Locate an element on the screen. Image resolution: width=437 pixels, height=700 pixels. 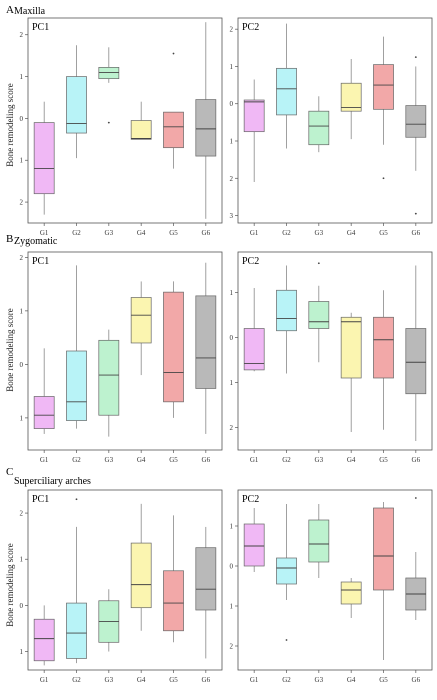
ylabel-row-c: Bone remodeling score is located at coordinates (10, 584).